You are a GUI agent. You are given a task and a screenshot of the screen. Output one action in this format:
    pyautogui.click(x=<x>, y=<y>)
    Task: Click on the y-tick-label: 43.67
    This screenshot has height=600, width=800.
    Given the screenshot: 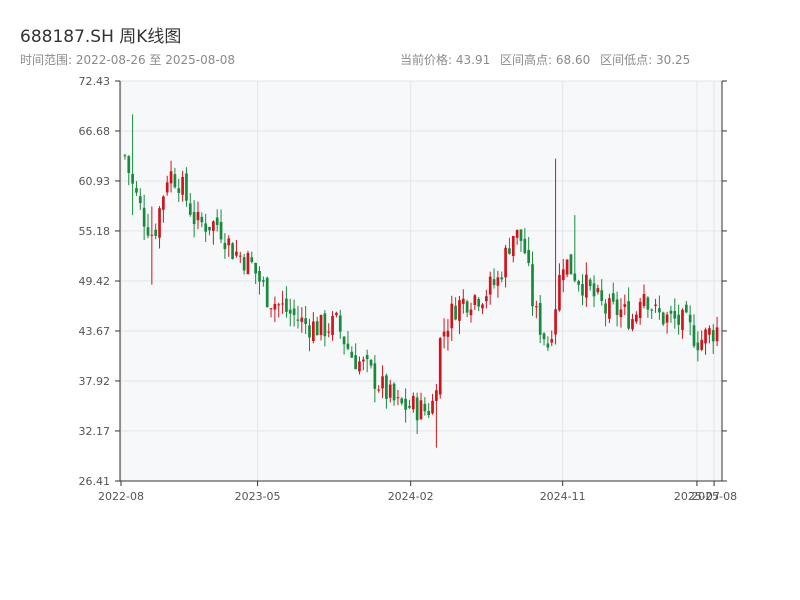 What is the action you would take?
    pyautogui.click(x=95, y=331)
    